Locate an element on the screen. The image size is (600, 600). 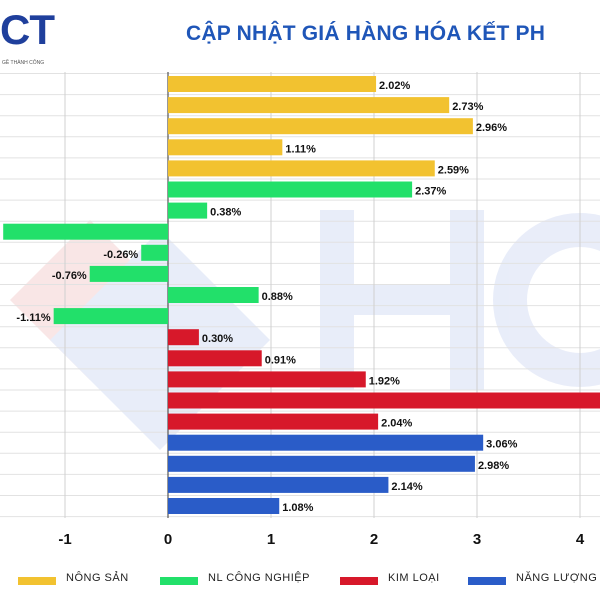
data-label: -1.11% is located at coordinates (33, 318).